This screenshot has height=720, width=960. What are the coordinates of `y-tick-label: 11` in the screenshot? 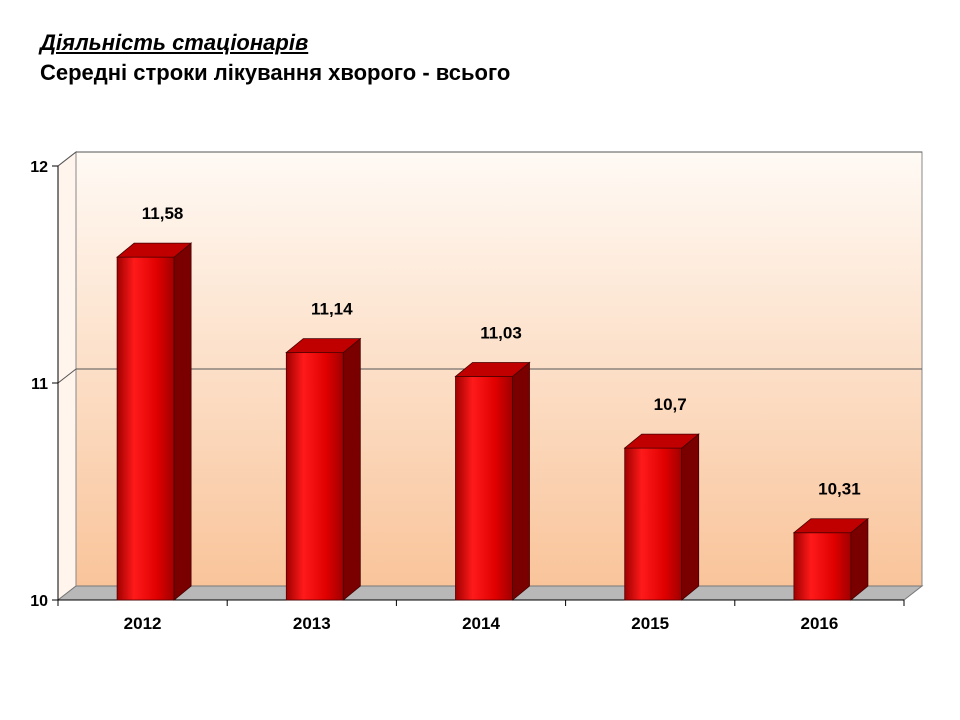 It's located at (39, 384).